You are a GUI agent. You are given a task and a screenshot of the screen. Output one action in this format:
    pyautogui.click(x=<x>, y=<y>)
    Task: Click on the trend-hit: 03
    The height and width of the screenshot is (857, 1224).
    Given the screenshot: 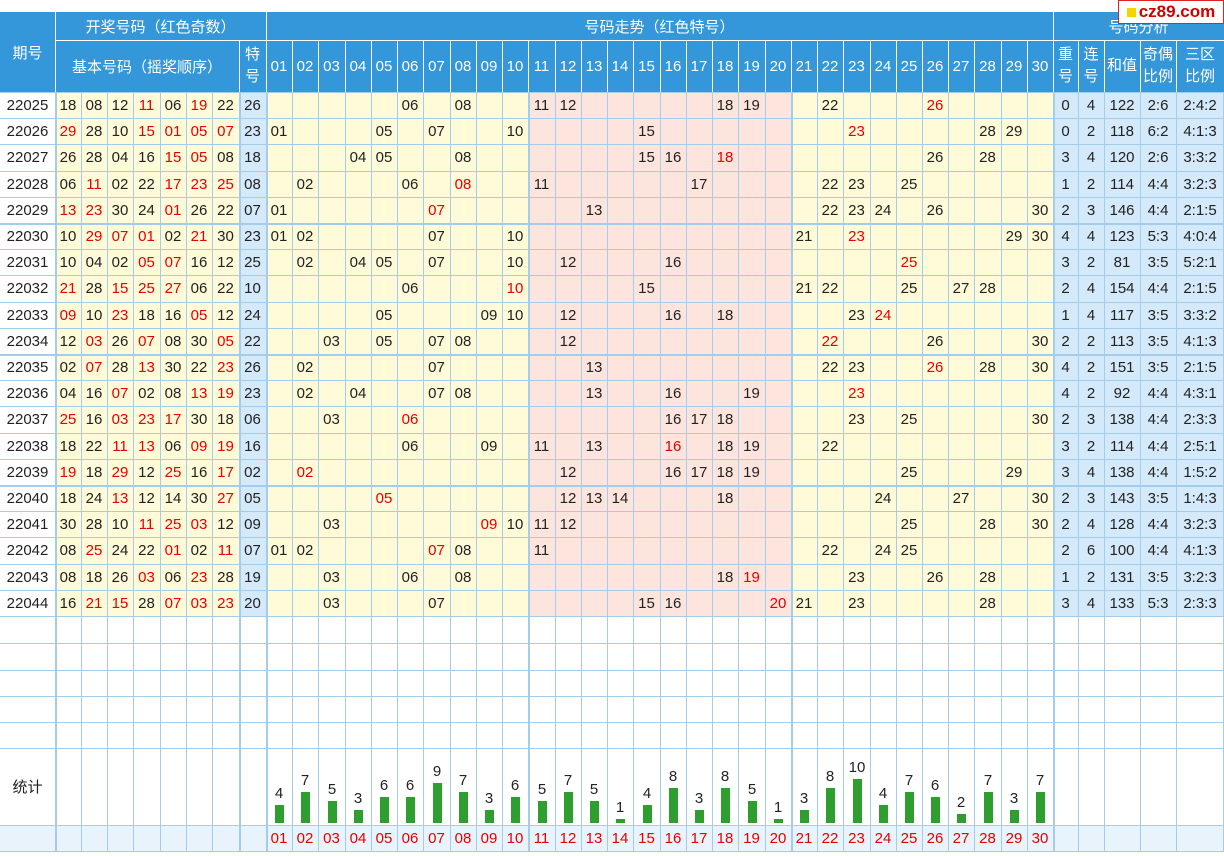 What is the action you would take?
    pyautogui.click(x=331, y=577)
    